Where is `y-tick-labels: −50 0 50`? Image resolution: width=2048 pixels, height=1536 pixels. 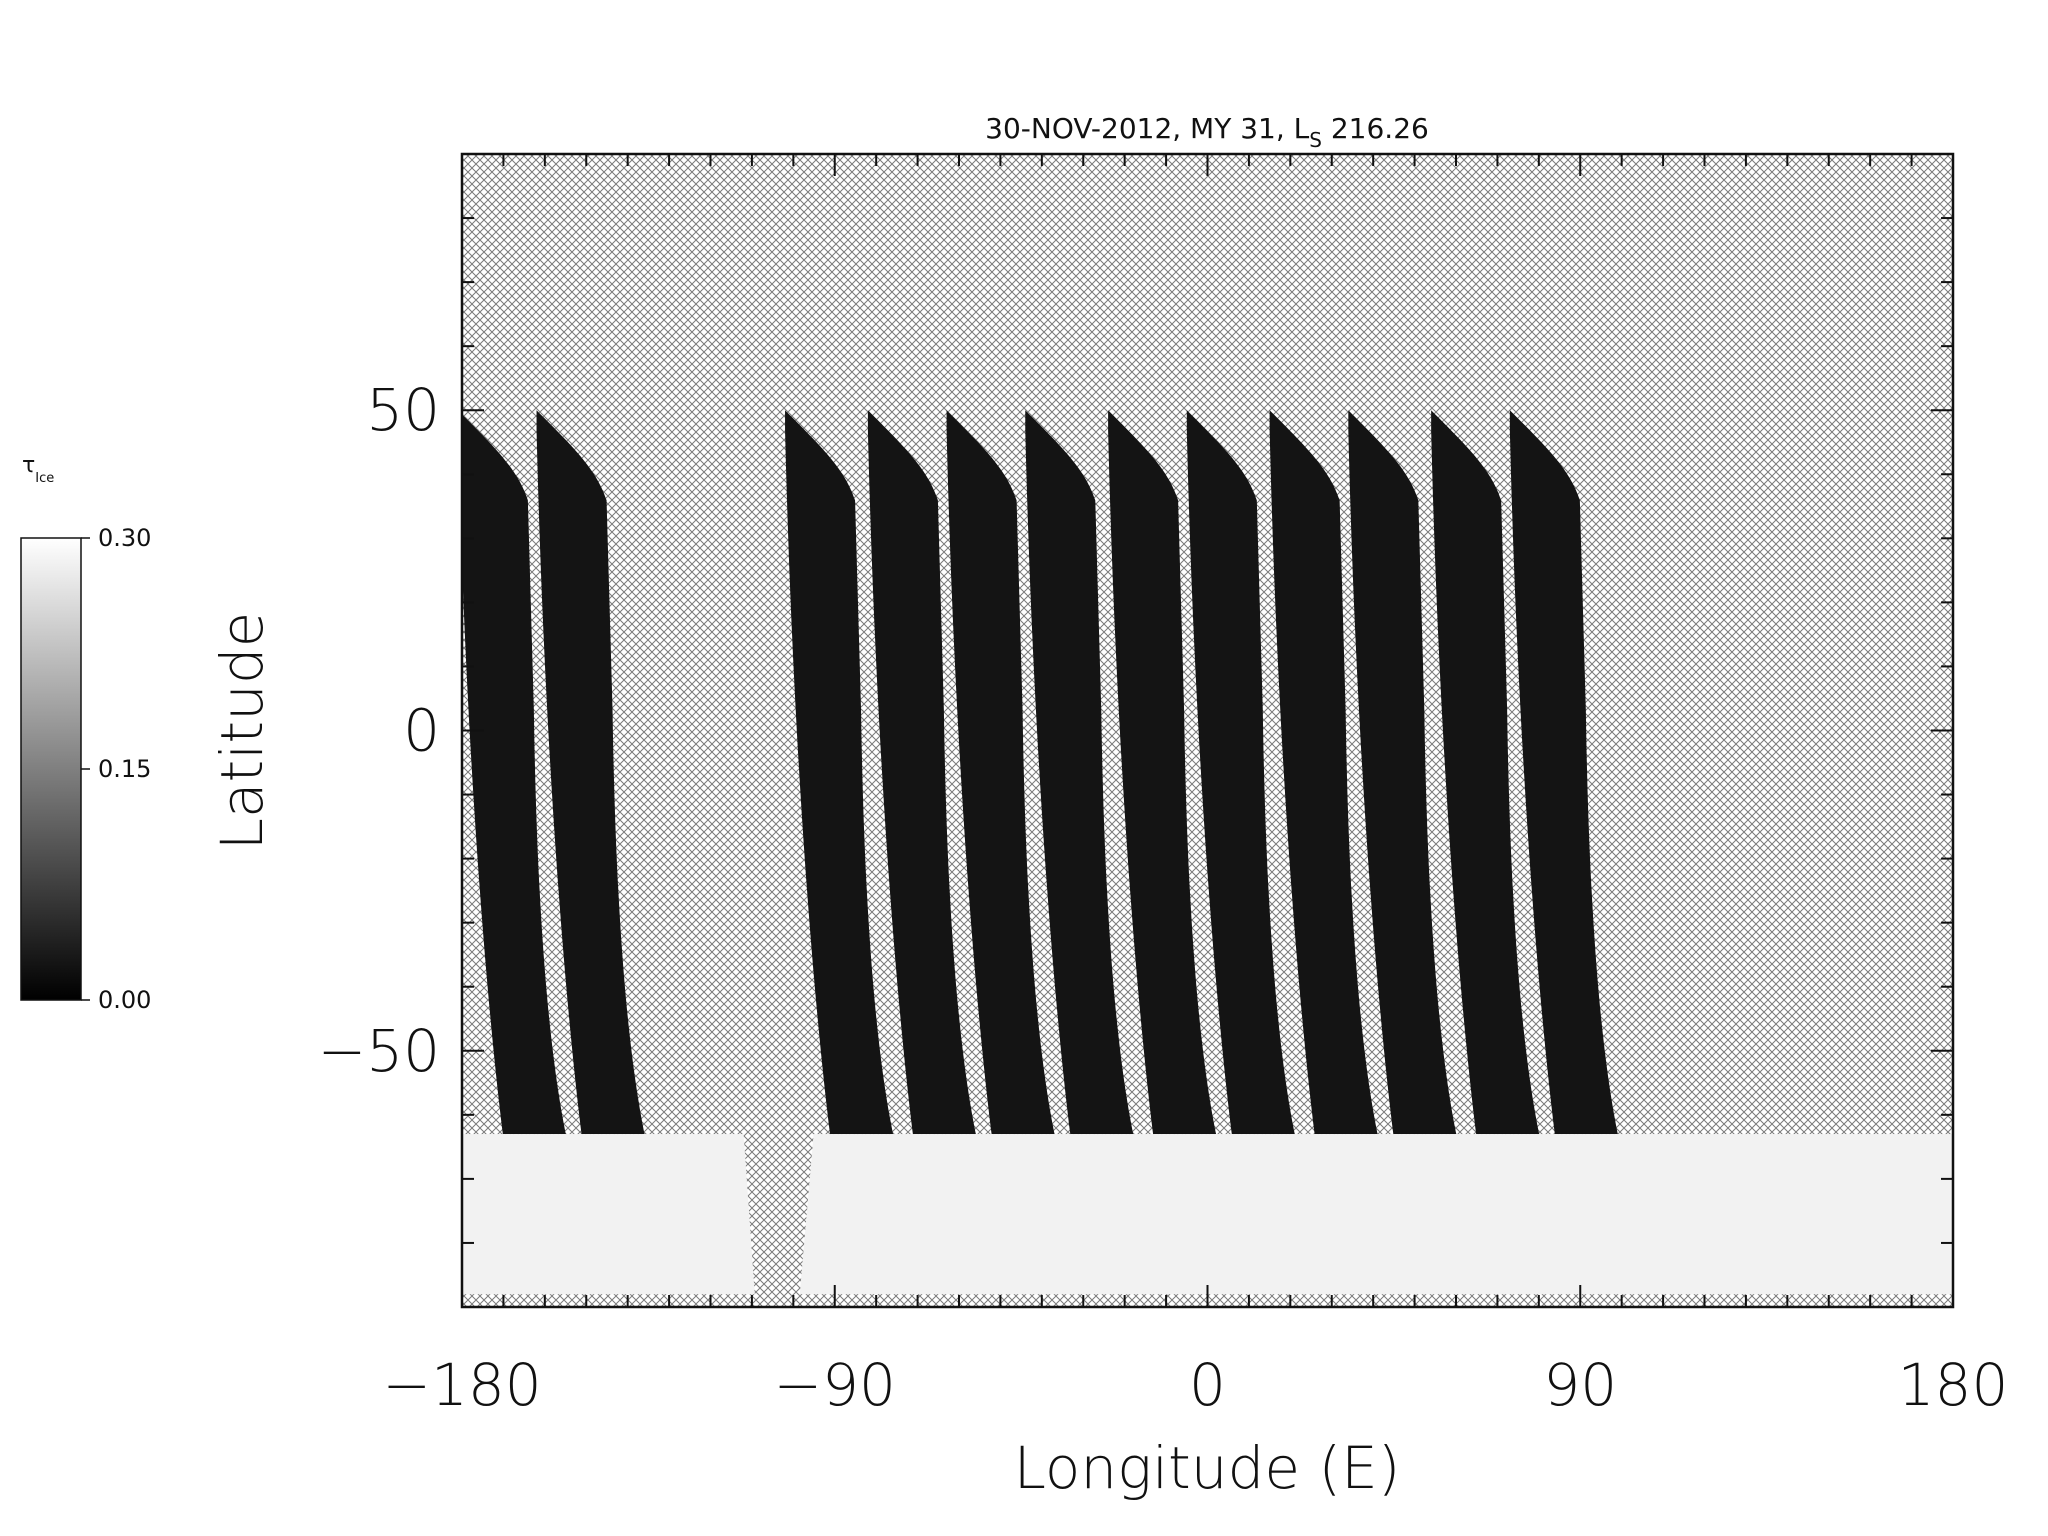
y-tick-labels: −50 0 50 is located at coordinates (379, 730).